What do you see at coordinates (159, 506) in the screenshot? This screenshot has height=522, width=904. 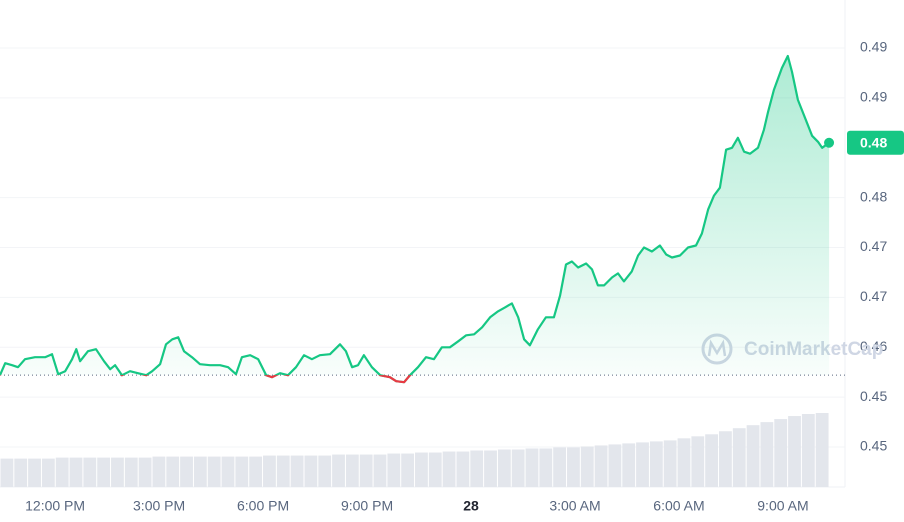 I see `x-tick-label: 3:00 PM` at bounding box center [159, 506].